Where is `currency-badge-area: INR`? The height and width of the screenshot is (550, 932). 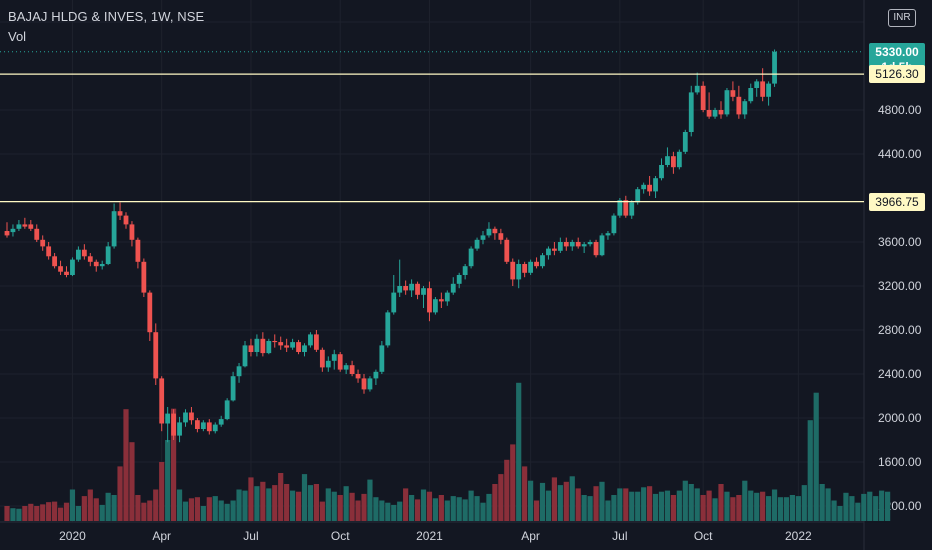 currency-badge-area: INR is located at coordinates (899, 19).